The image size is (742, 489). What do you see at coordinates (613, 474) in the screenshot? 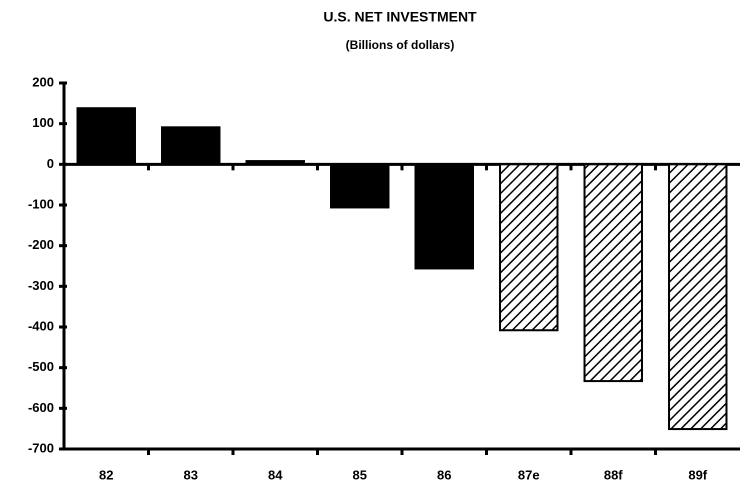
I see `x-tick-label: 88f` at bounding box center [613, 474].